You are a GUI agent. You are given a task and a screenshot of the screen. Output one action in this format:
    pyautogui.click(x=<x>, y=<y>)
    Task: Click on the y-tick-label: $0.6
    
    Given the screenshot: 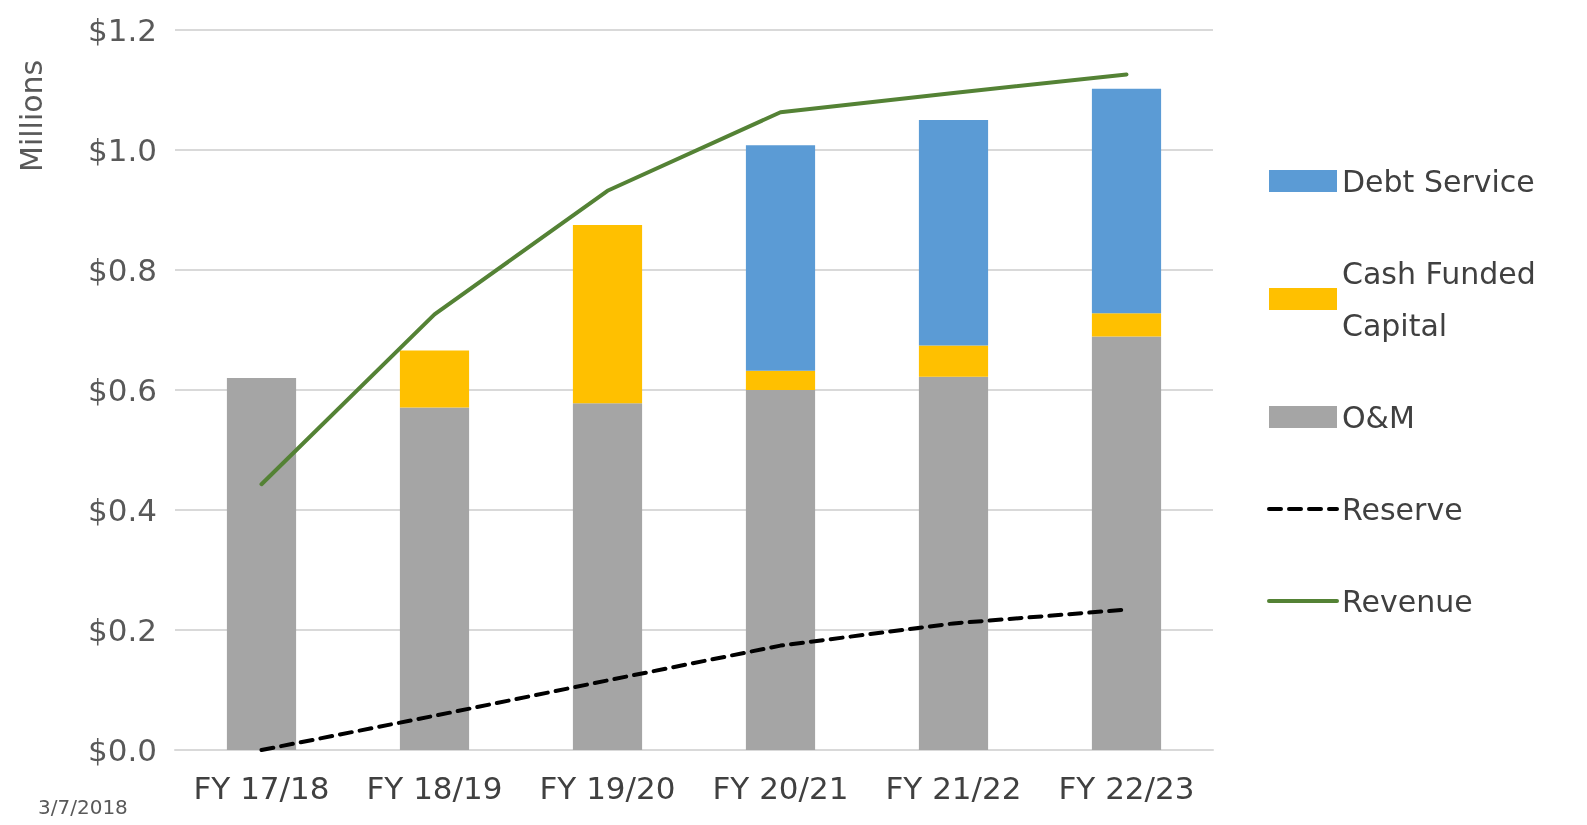 What is the action you would take?
    pyautogui.click(x=122, y=390)
    